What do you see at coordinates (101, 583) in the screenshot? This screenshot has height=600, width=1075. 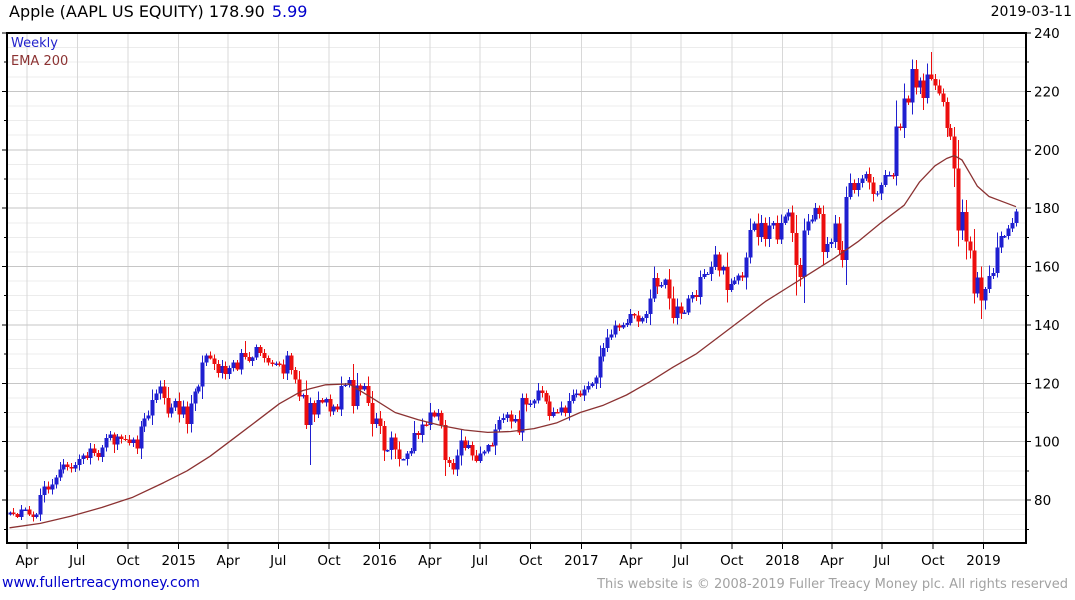 I see `site-link: www.fullertreacymoney.com` at bounding box center [101, 583].